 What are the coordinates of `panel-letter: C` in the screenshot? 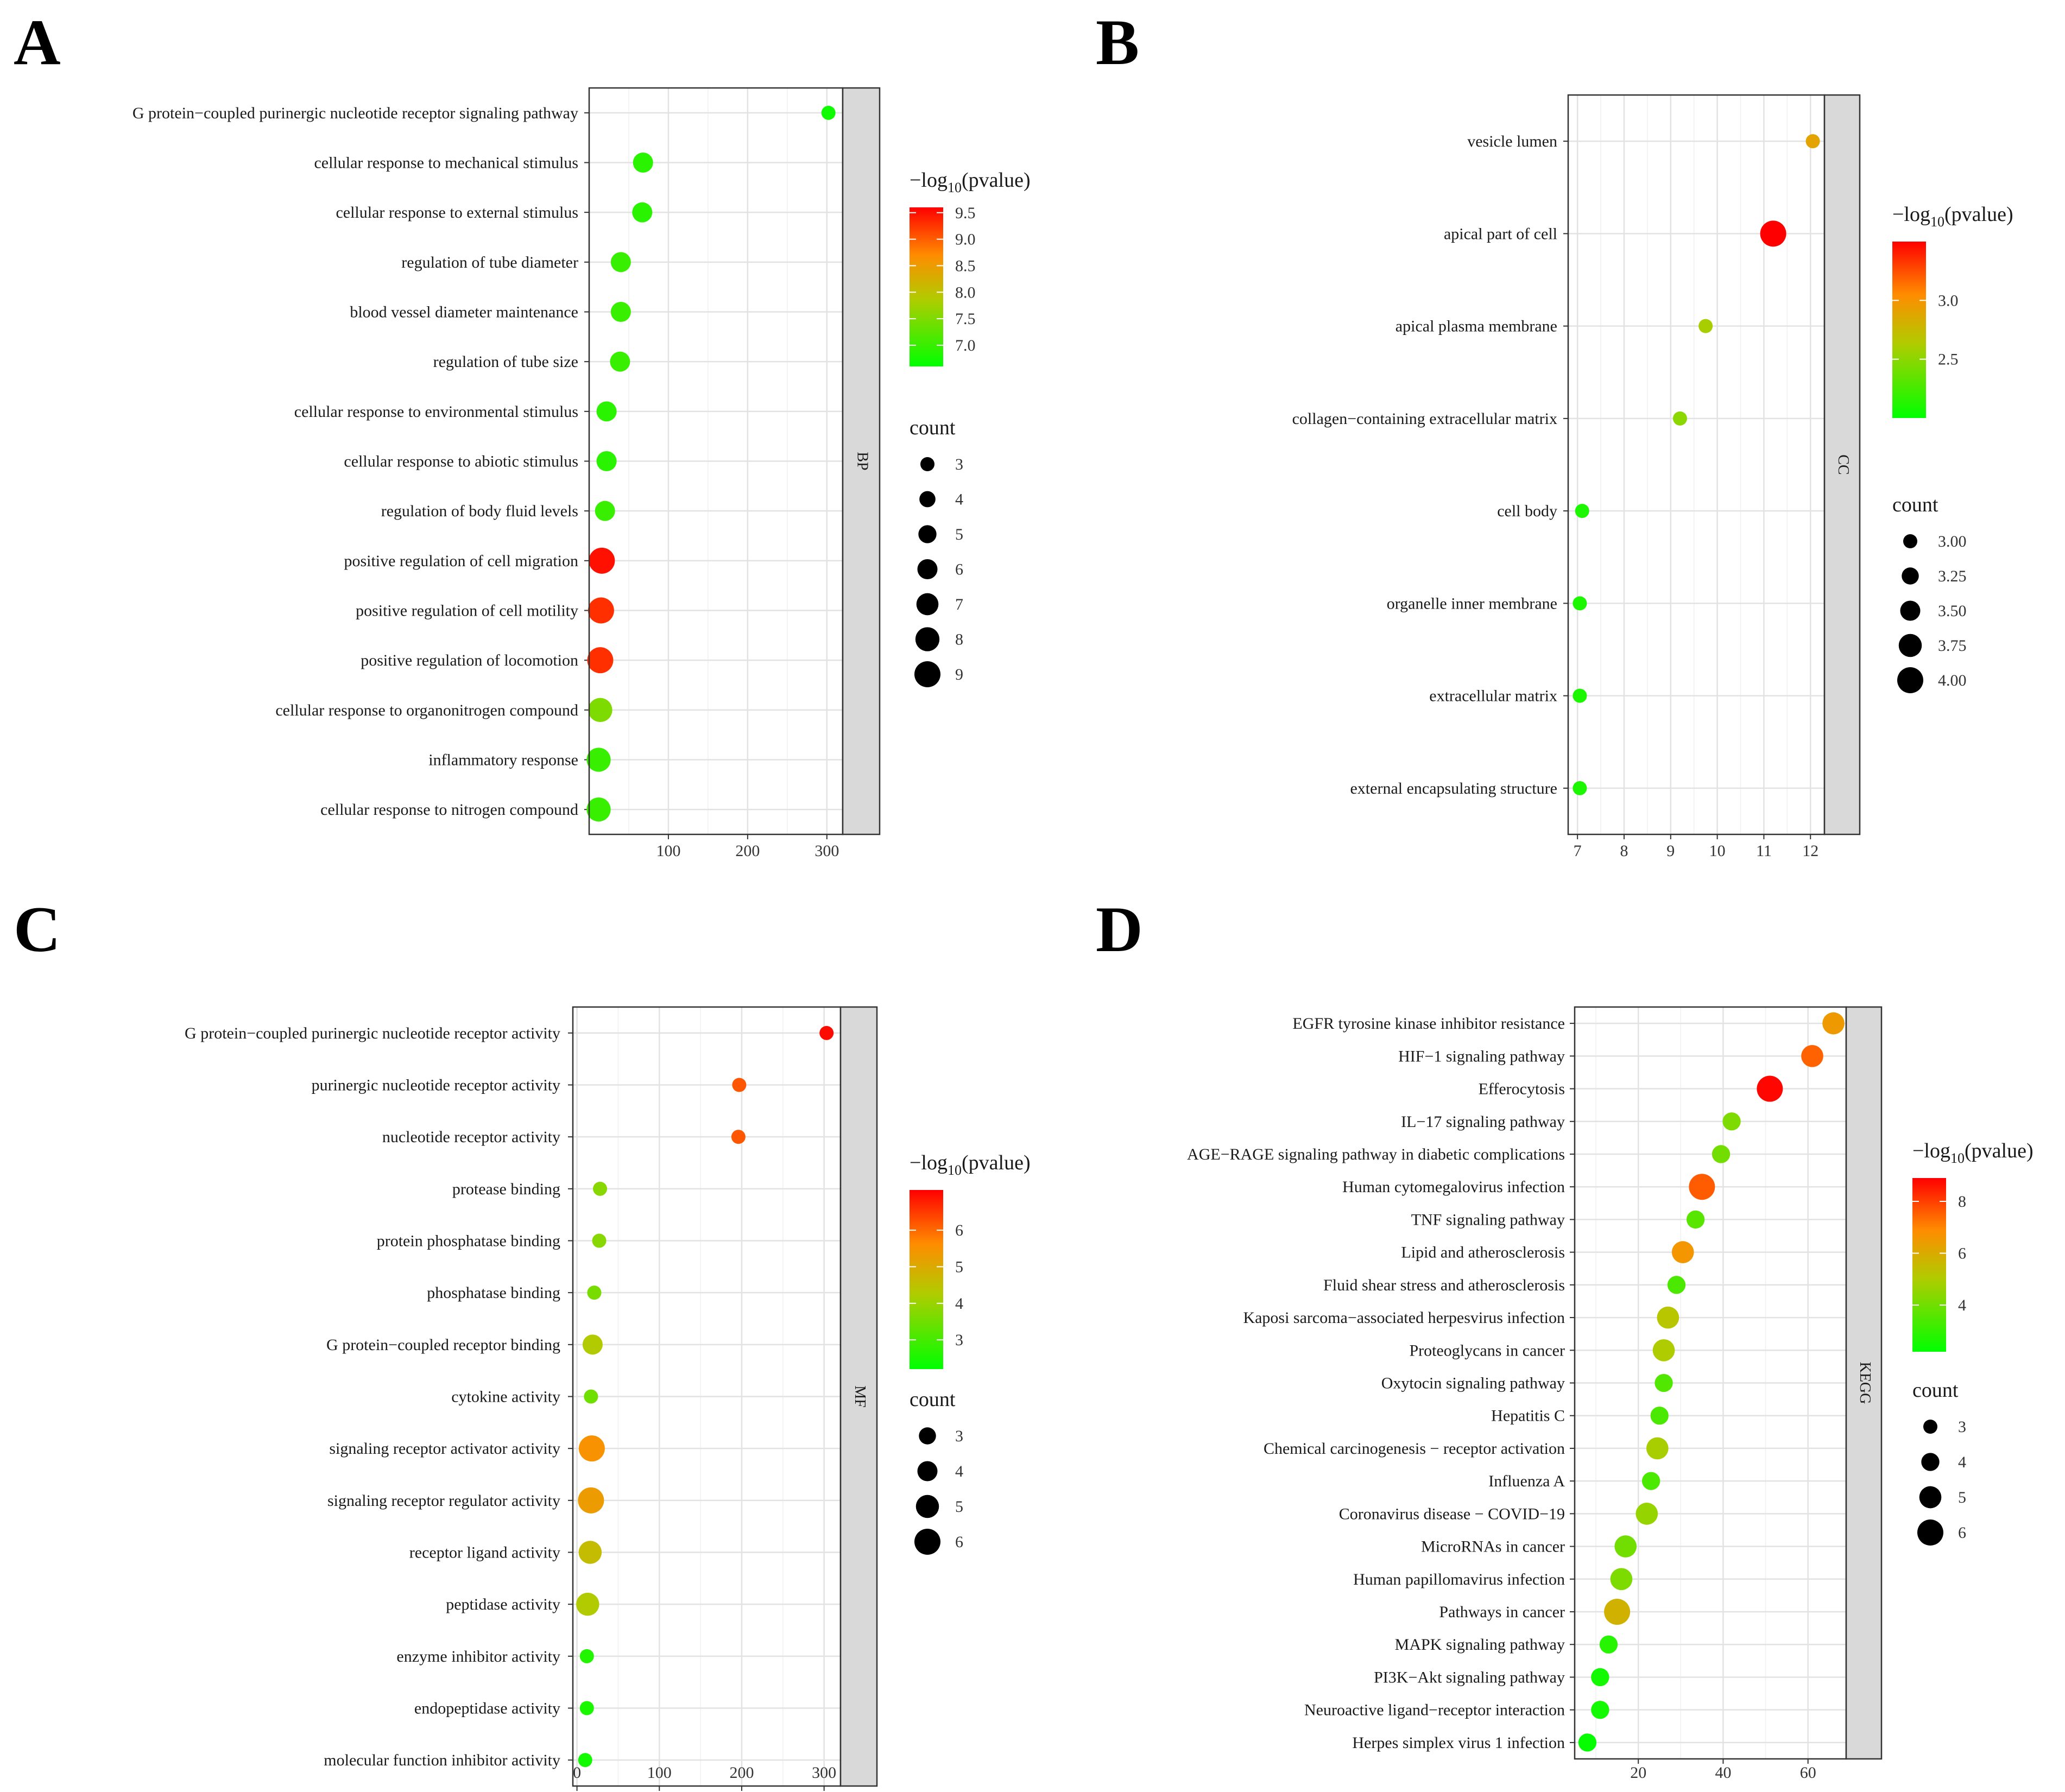 It's located at (37, 929).